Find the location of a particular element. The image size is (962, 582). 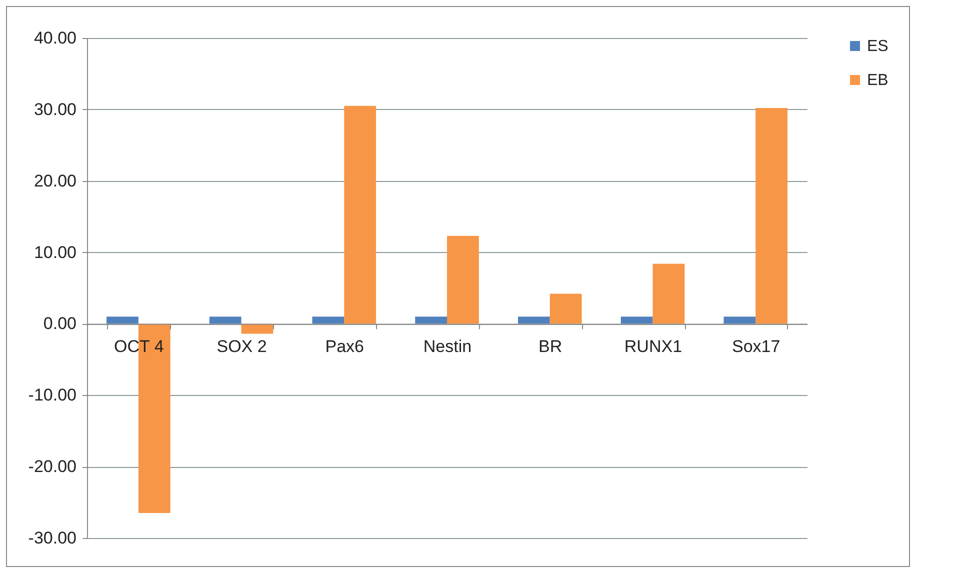

x-tick-label: Nestin is located at coordinates (447, 346).